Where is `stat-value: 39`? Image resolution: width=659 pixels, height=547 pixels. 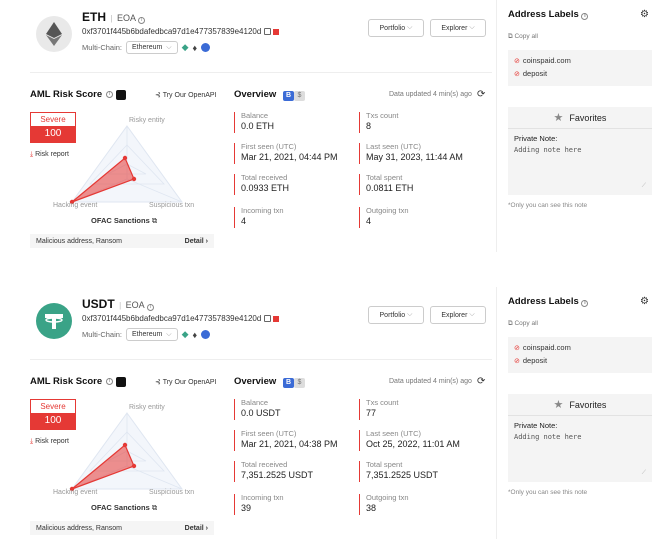
stat-value: 39 is located at coordinates (246, 508).